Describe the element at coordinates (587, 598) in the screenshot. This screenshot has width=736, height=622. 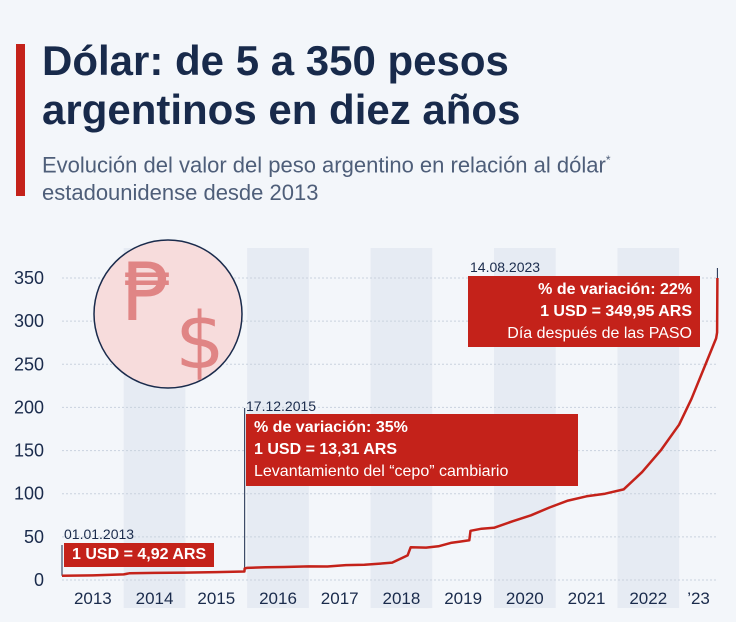
I see `x-tick-label: 2021` at that location.